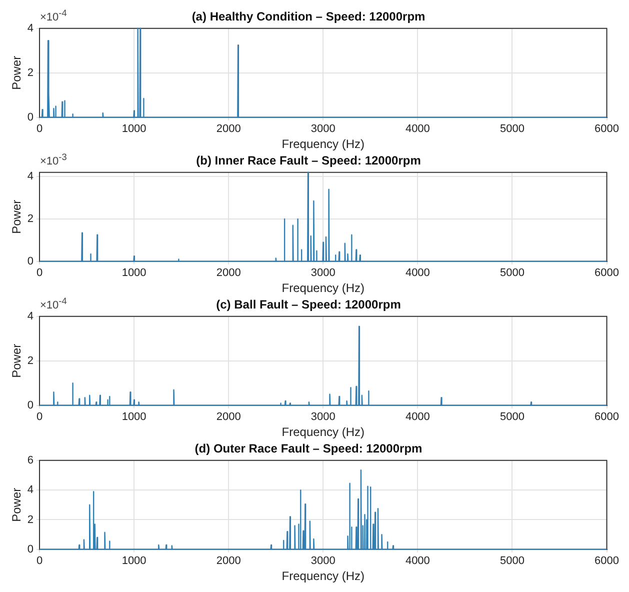  Describe the element at coordinates (308, 161) in the screenshot. I see `chart-title: (b) Inner Race Fault – Speed: 12000rpm` at that location.